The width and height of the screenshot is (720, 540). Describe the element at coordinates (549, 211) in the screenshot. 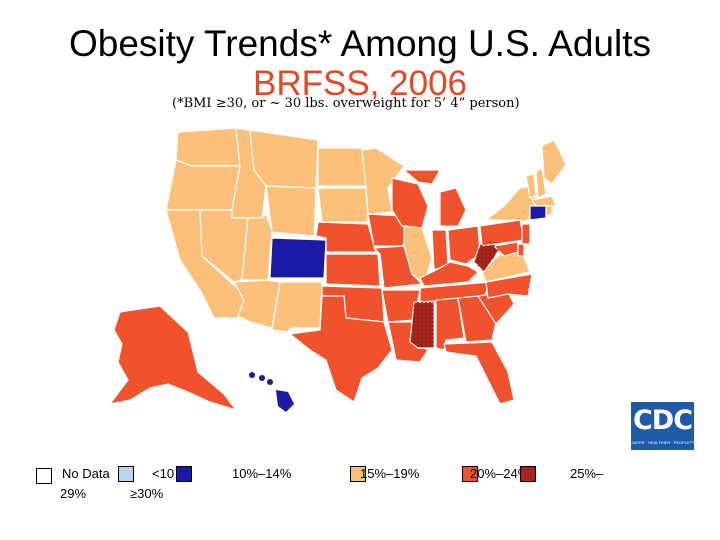

I see `state-rhode-island` at that location.